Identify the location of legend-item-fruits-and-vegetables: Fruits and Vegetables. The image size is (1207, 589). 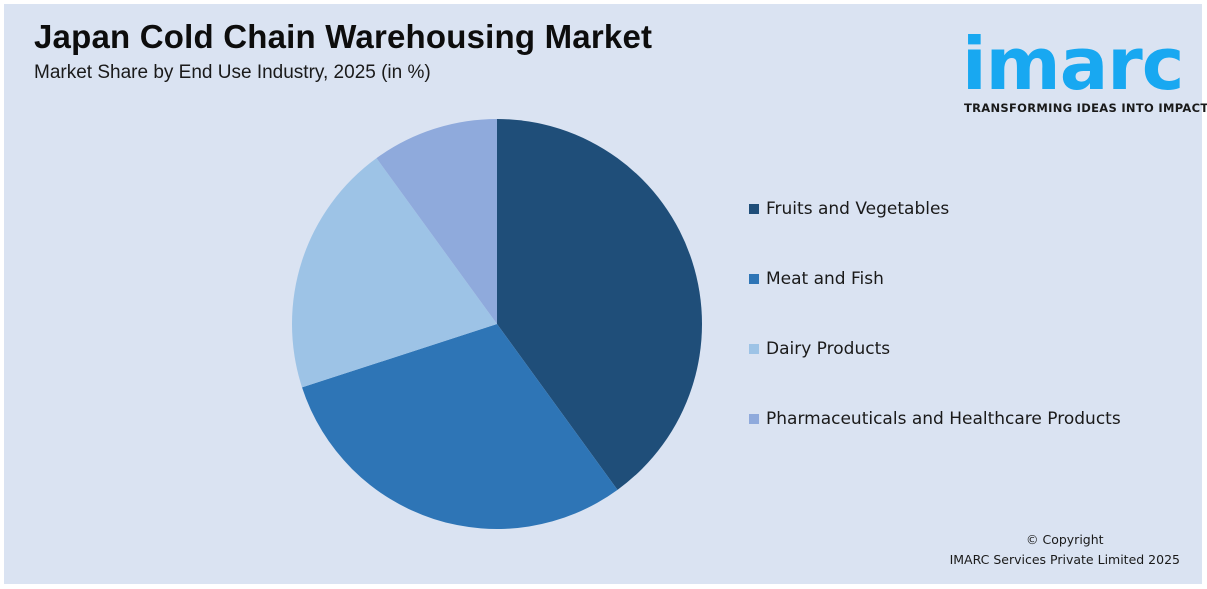
(849, 209).